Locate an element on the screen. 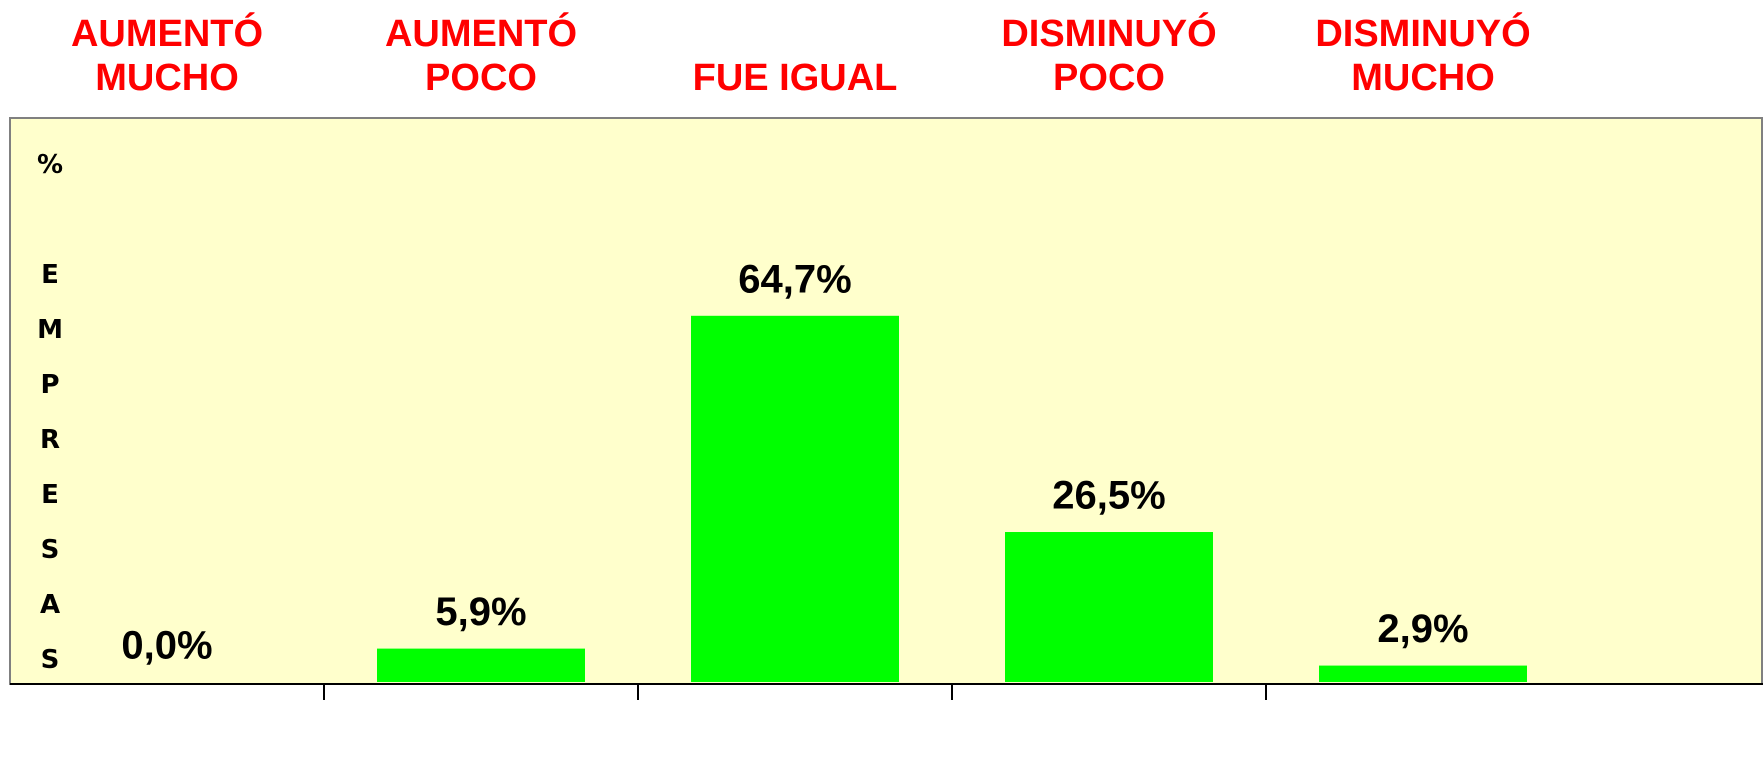 The image size is (1763, 778). data-label: 0,0% is located at coordinates (166, 646).